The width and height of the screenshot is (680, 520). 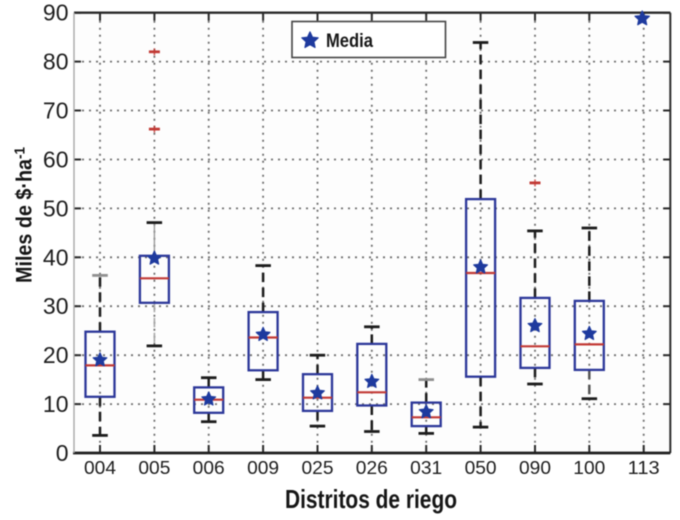 I want to click on svg-text: 90, so click(x=56, y=13).